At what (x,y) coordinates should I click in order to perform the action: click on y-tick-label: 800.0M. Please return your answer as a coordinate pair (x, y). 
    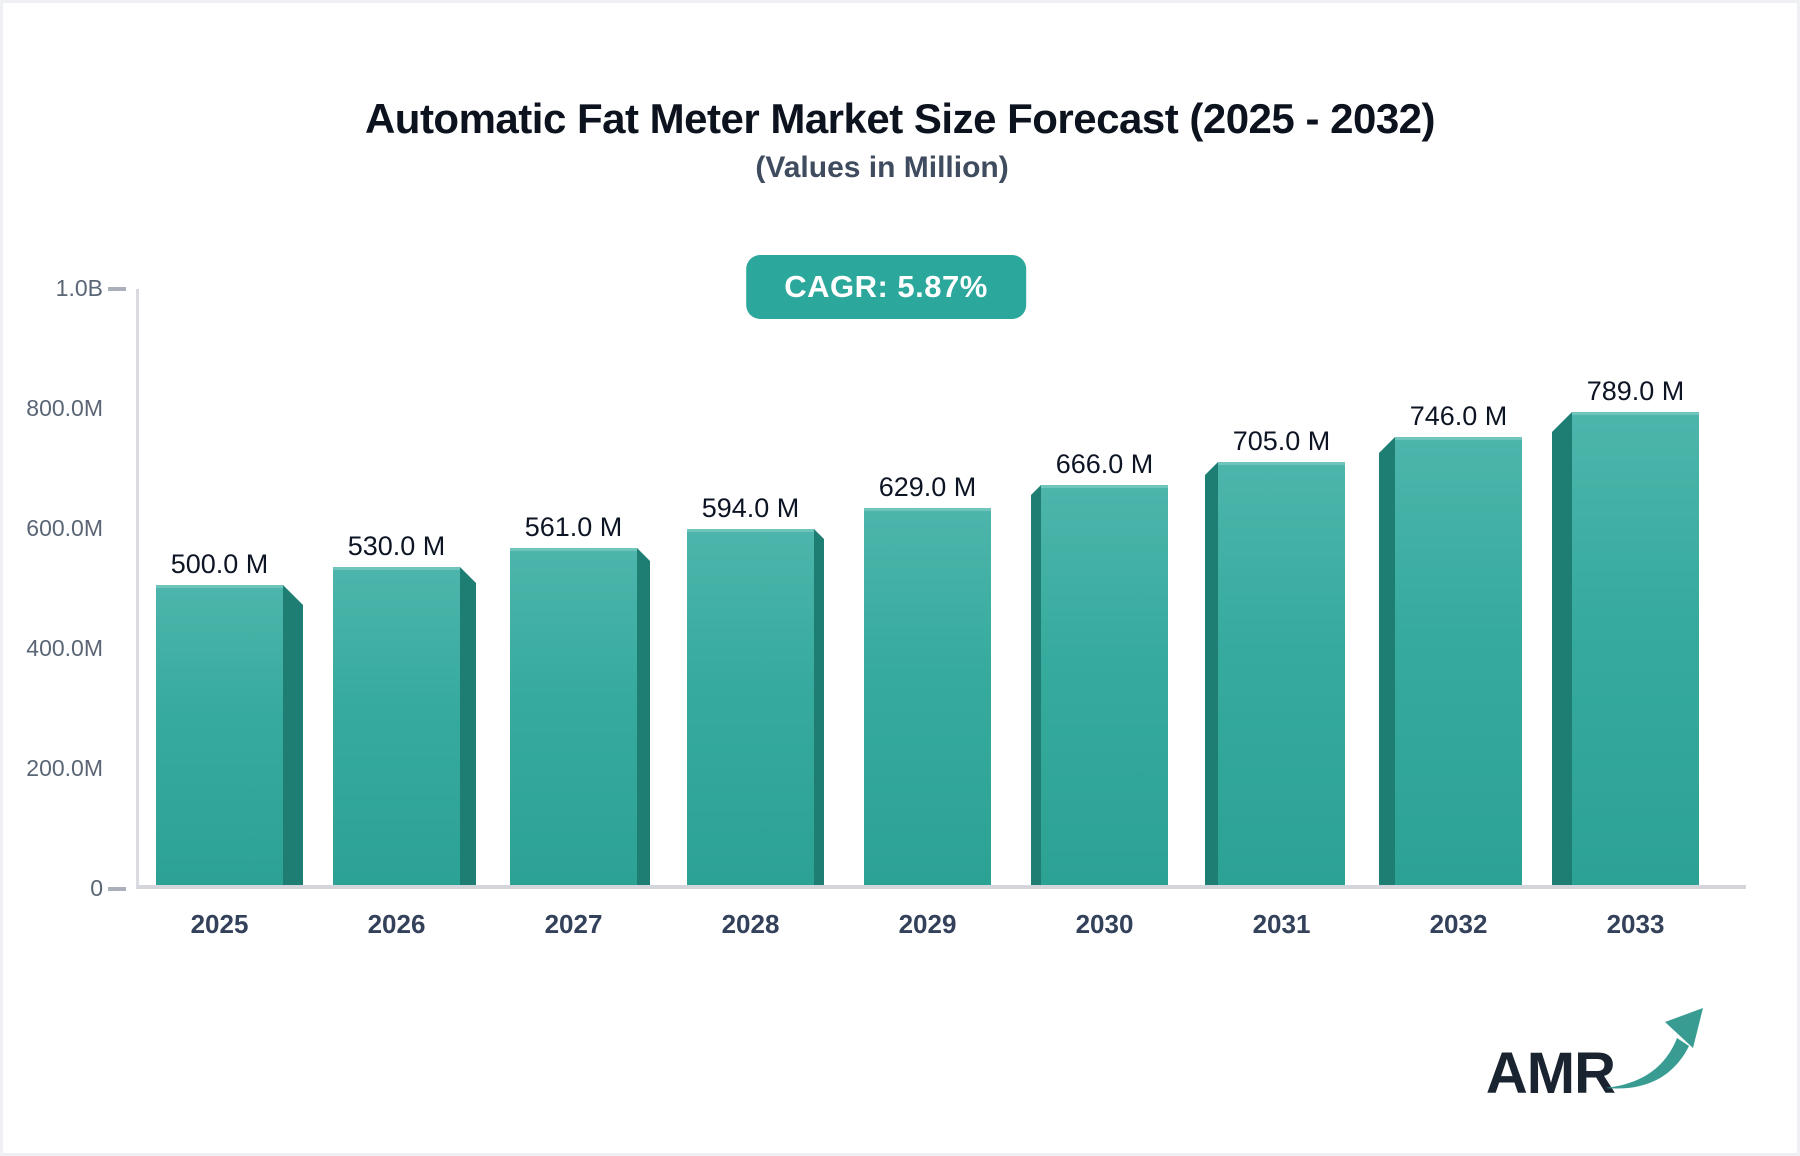
    Looking at the image, I should click on (64, 408).